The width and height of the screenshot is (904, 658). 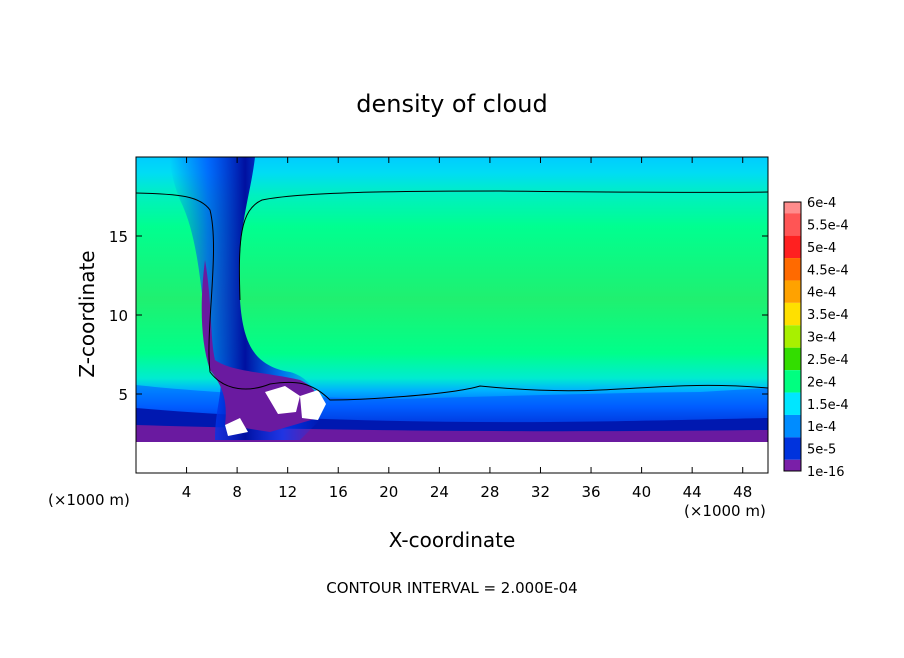 What do you see at coordinates (641, 492) in the screenshot?
I see `x-tick-label: 40` at bounding box center [641, 492].